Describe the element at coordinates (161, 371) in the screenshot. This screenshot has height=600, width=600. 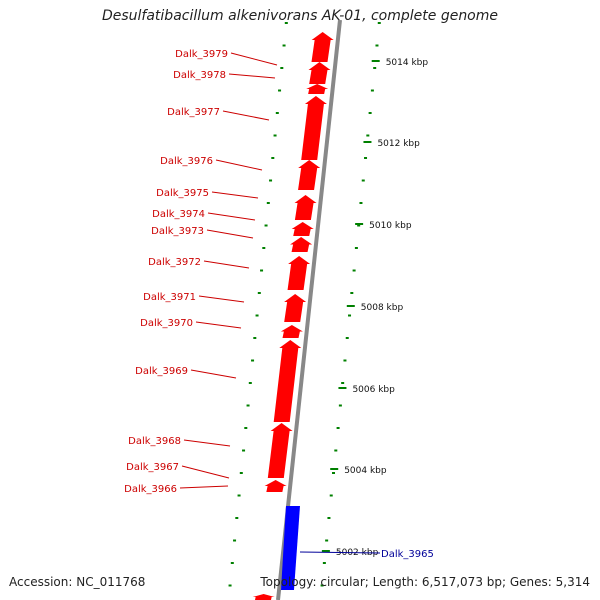
I see `gene-label: Dalk_3969` at that location.